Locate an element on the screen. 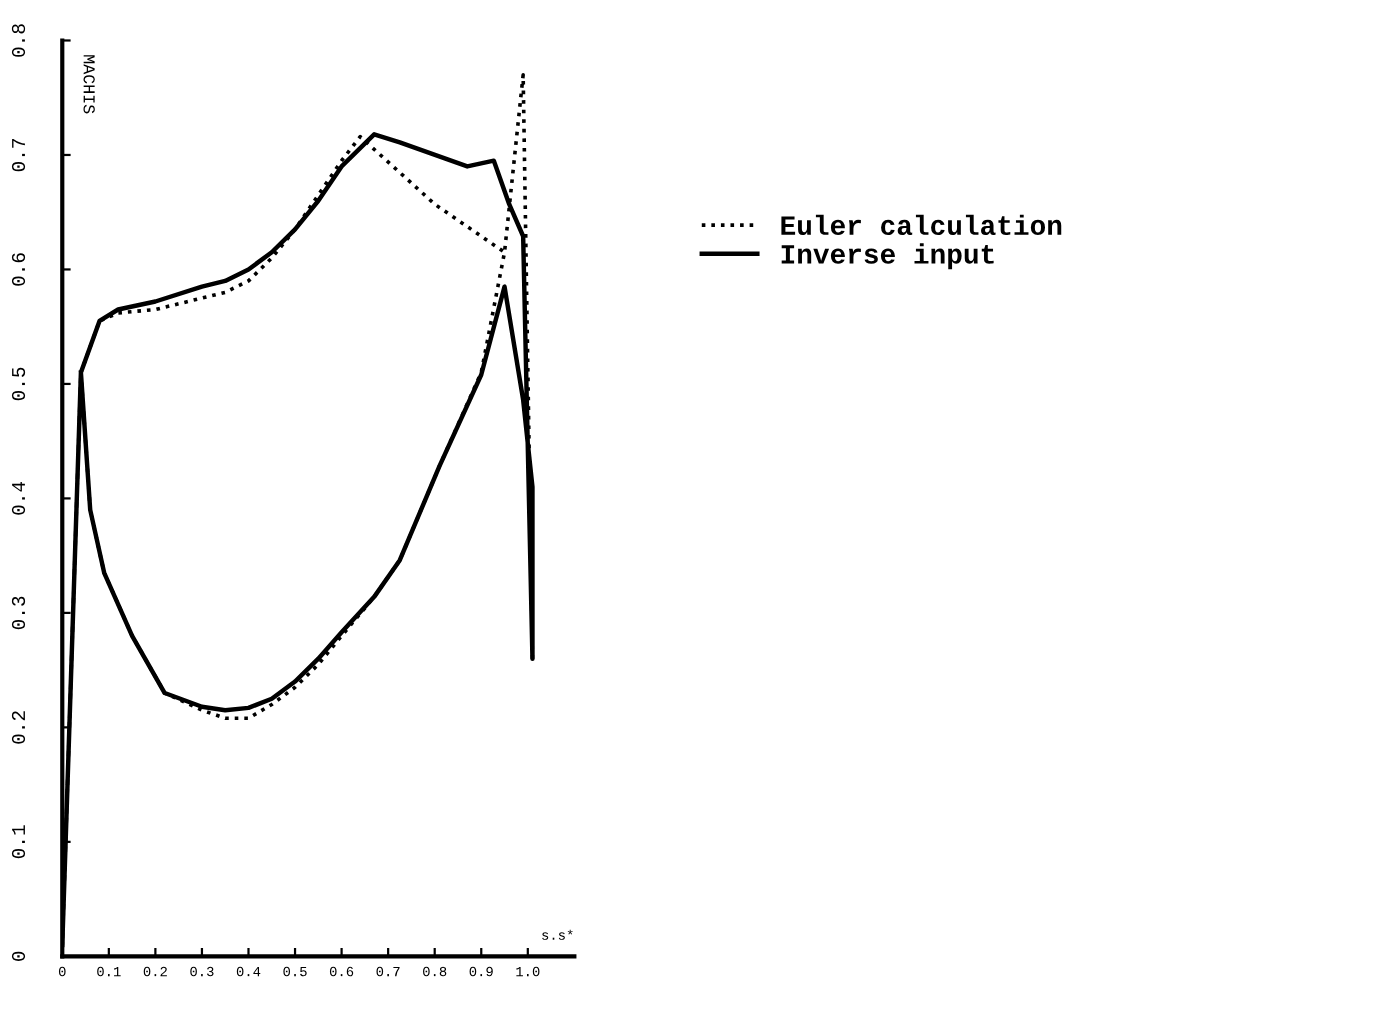  y-tick-label: 0.2 is located at coordinates (18, 727).